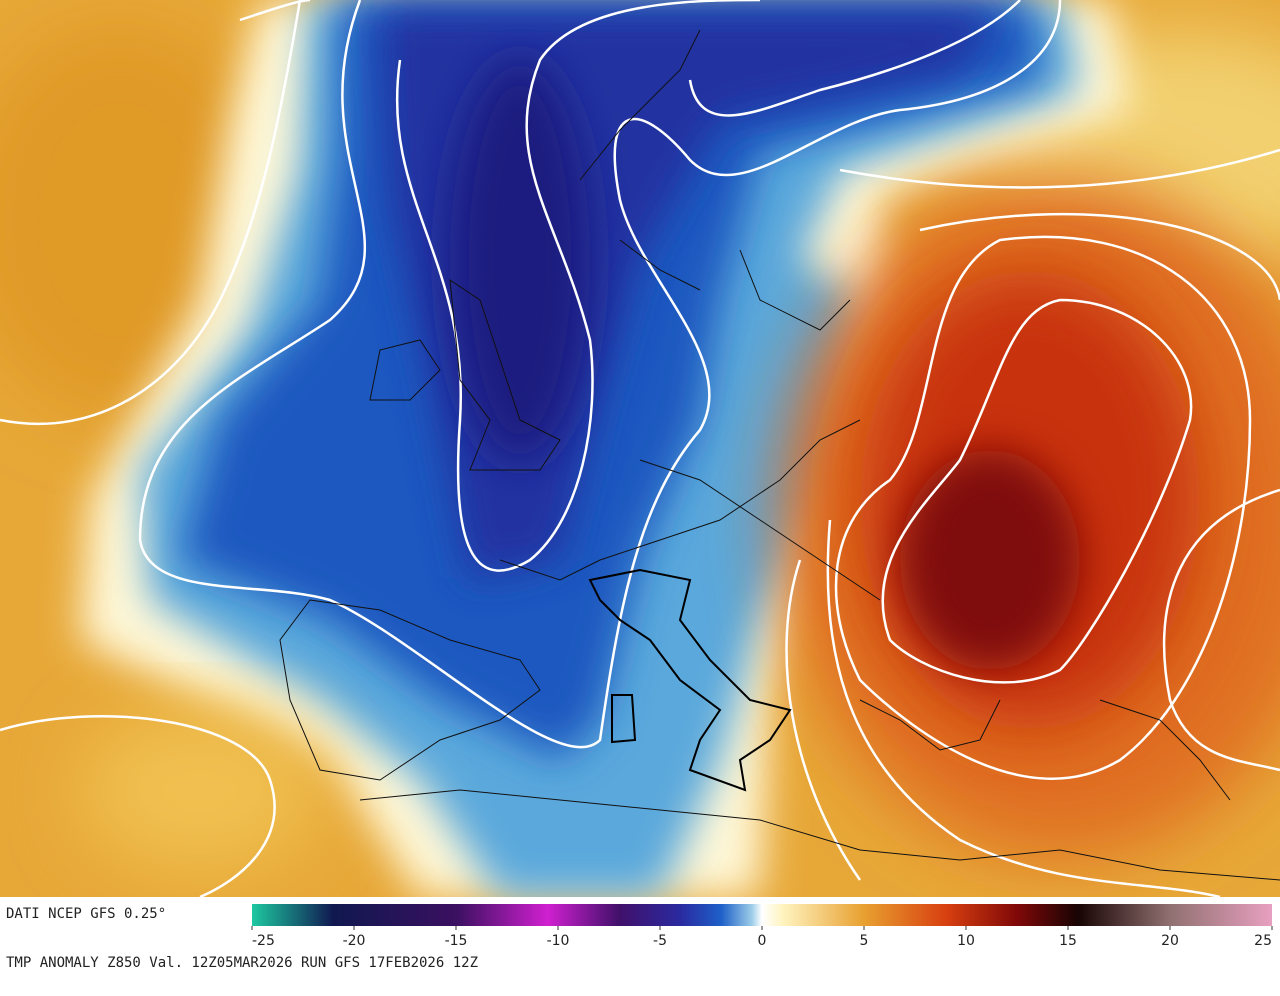  I want to click on colorbar-tick-label: -25, so click(263, 941).